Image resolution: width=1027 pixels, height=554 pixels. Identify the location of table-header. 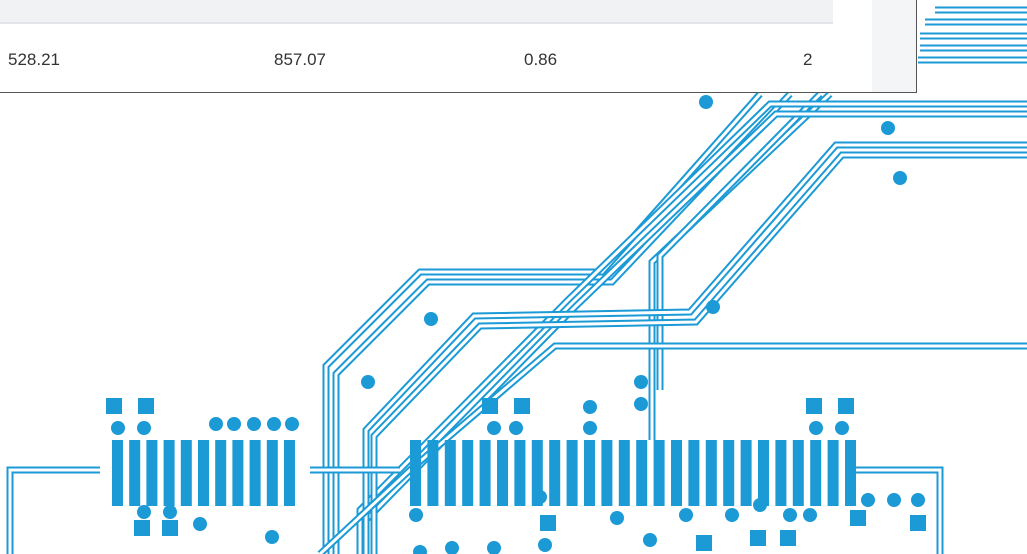
(416, 12).